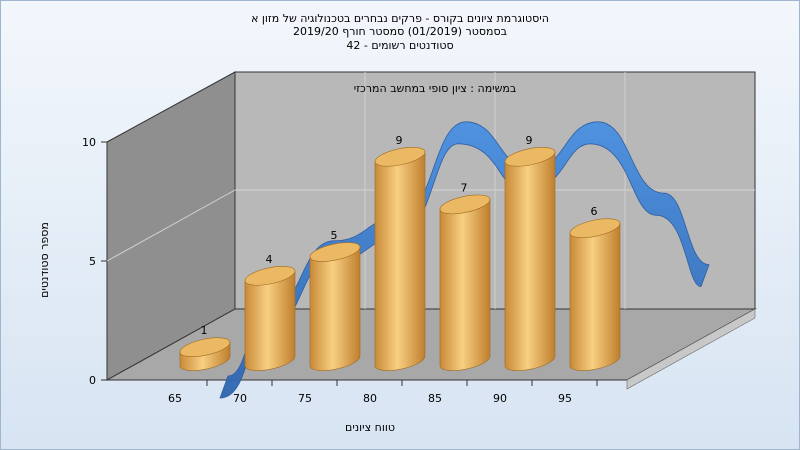  I want to click on side-gridline, so click(171, 225).